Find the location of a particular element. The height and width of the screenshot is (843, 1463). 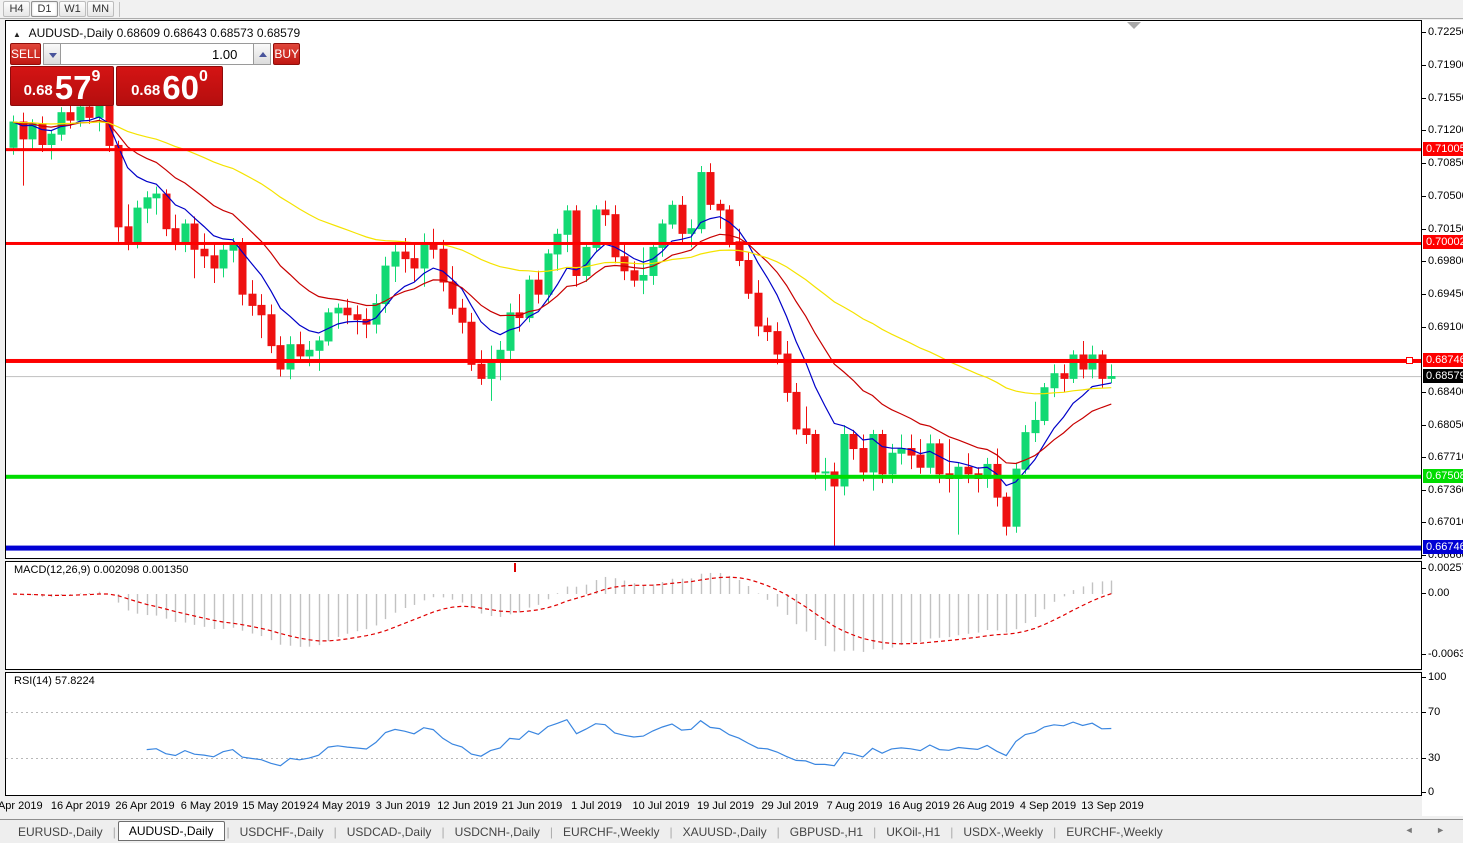

sell-price-box: 0.68 57 9 is located at coordinates (62, 86).